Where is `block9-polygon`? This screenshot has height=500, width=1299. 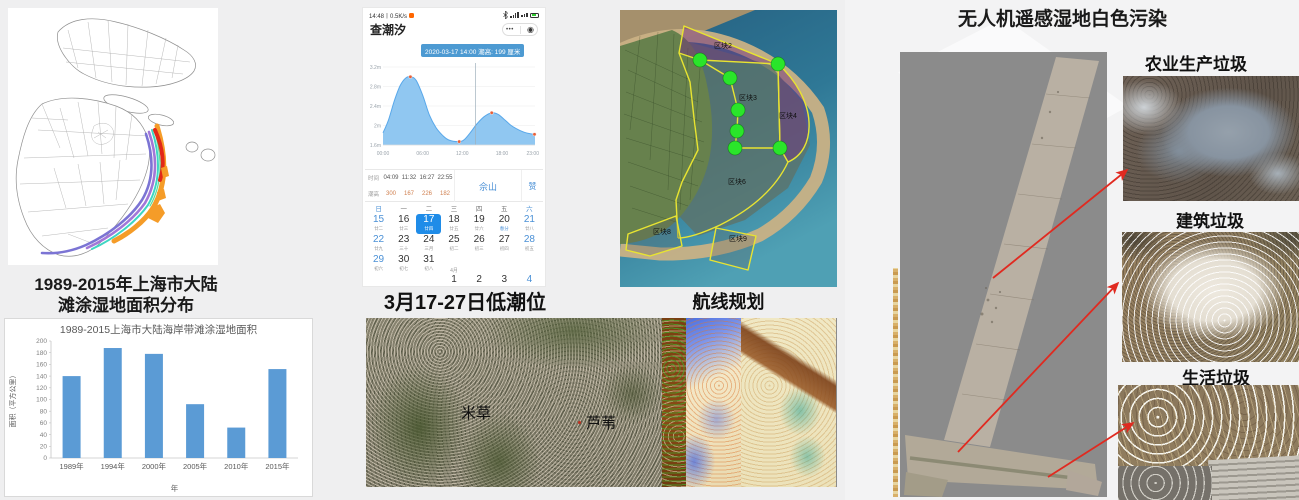
block9-polygon is located at coordinates (733, 249).